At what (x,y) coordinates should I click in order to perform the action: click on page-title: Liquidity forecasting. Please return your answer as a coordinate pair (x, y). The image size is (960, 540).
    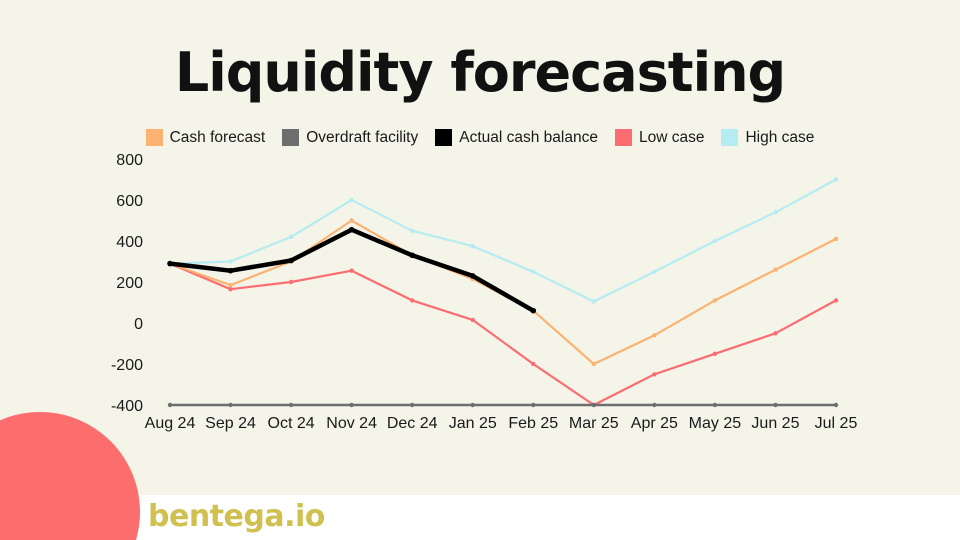
    Looking at the image, I should click on (480, 72).